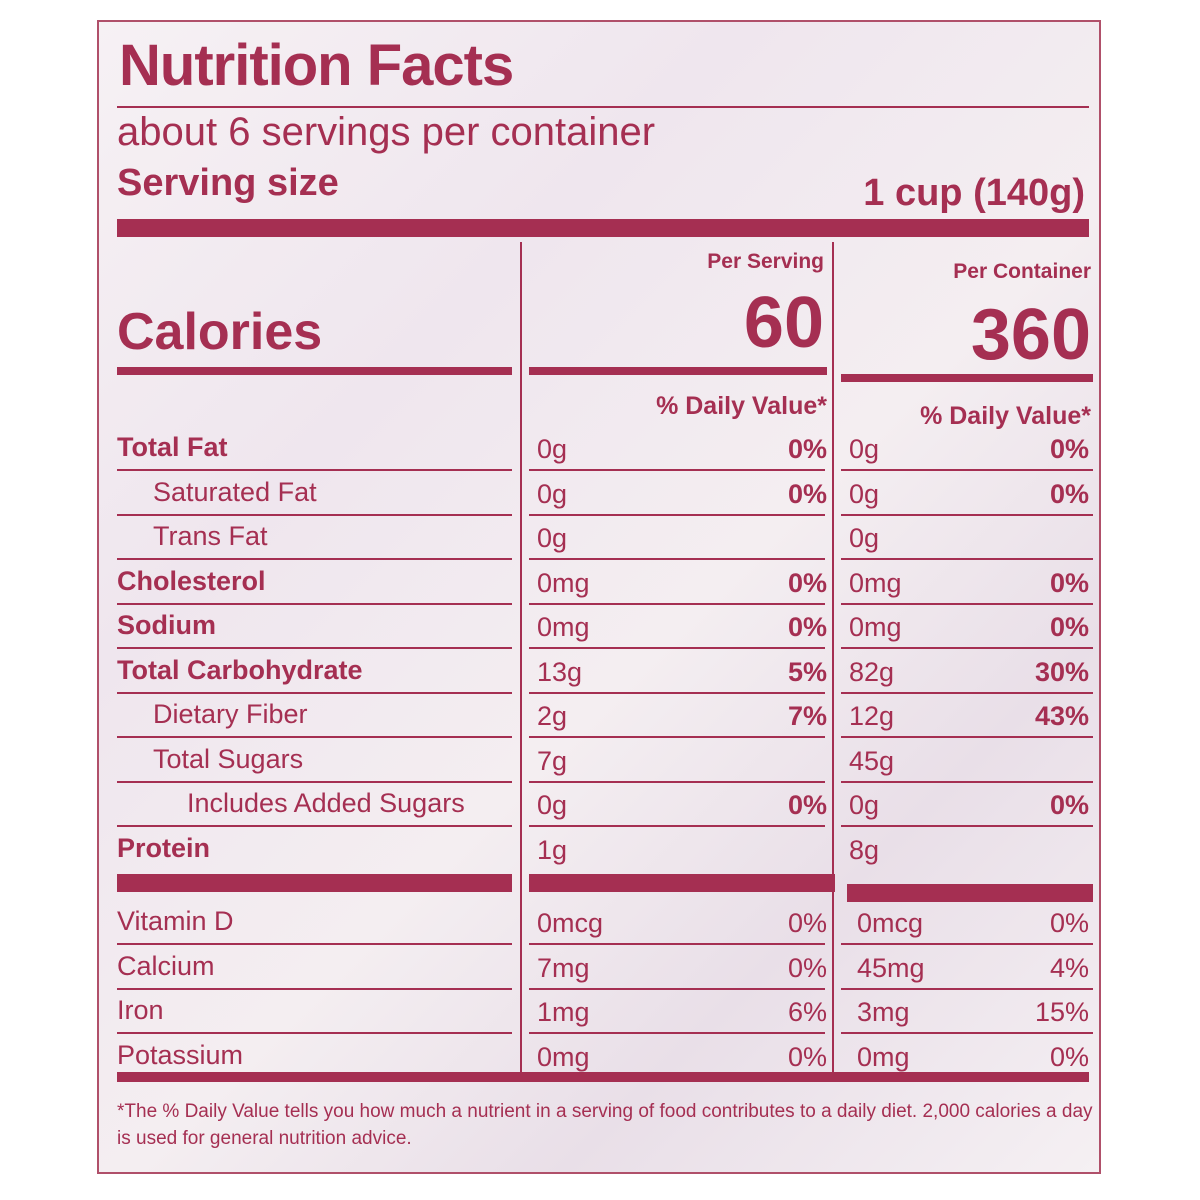  Describe the element at coordinates (230, 714) in the screenshot. I see `nutrient-name: Dietary Fiber` at that location.